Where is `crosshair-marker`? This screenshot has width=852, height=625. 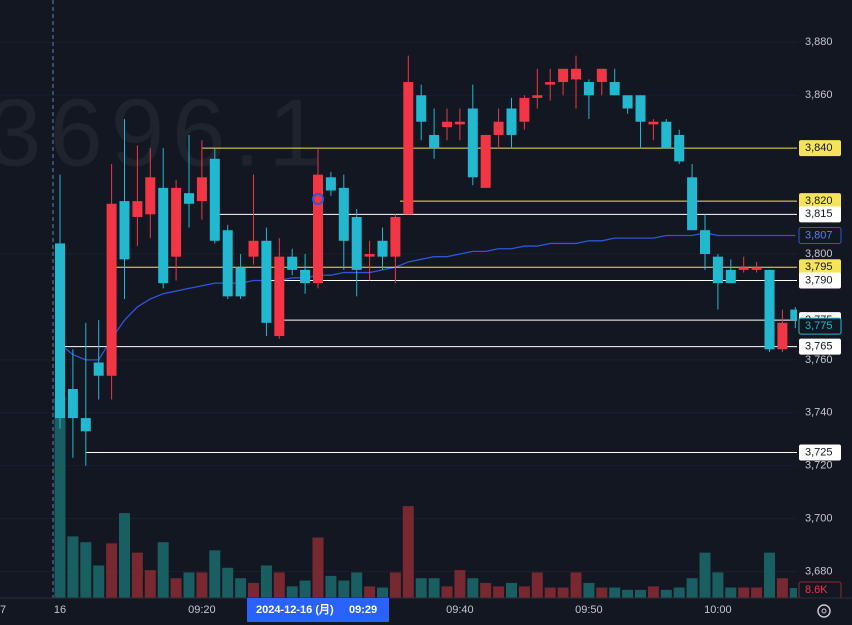
crosshair-marker is located at coordinates (318, 199).